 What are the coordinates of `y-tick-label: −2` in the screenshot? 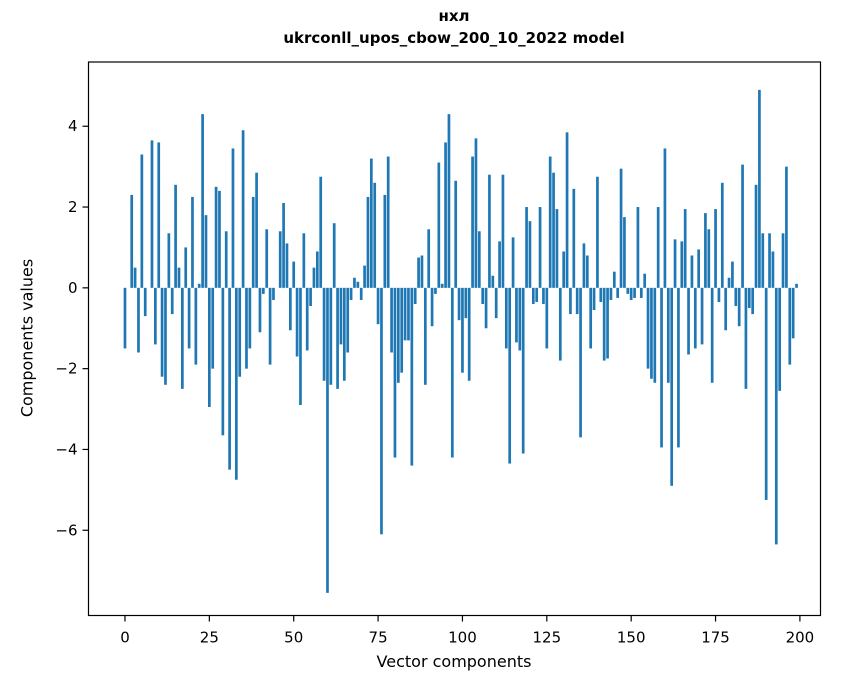 It's located at (66, 369).